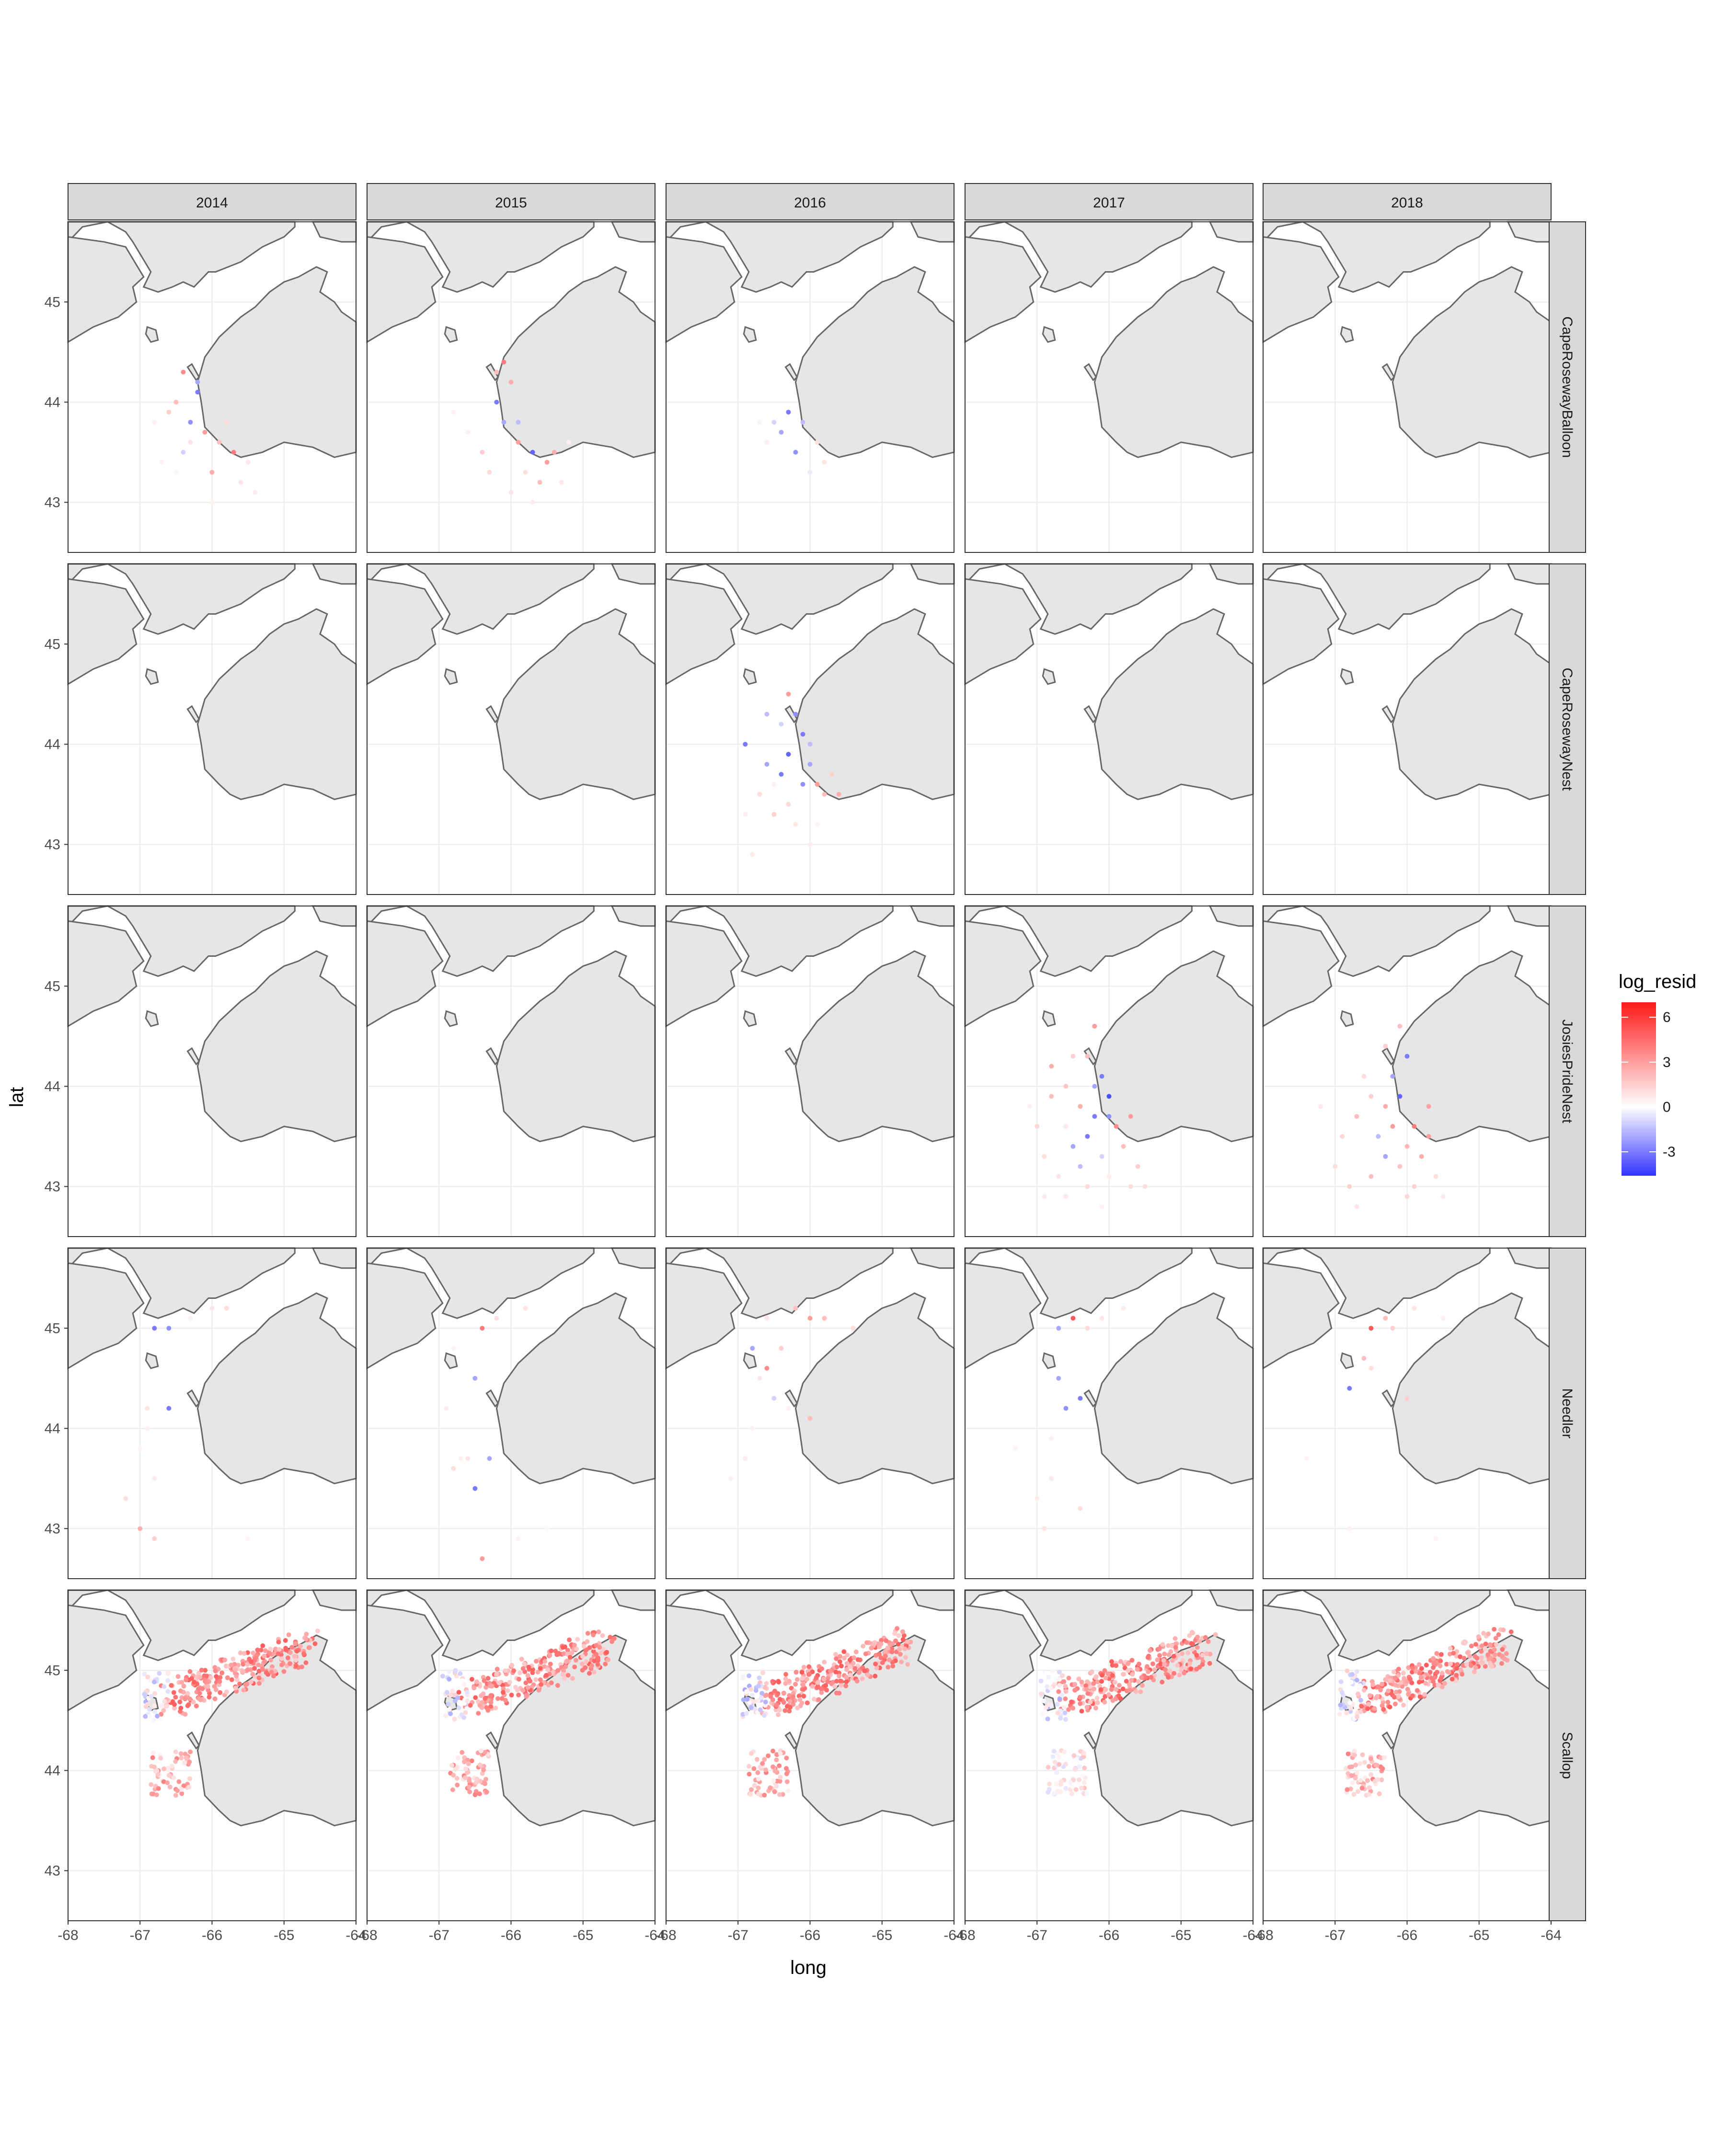 This screenshot has height=2156, width=1725. I want to click on x-tick-label: -68, so click(964, 1935).